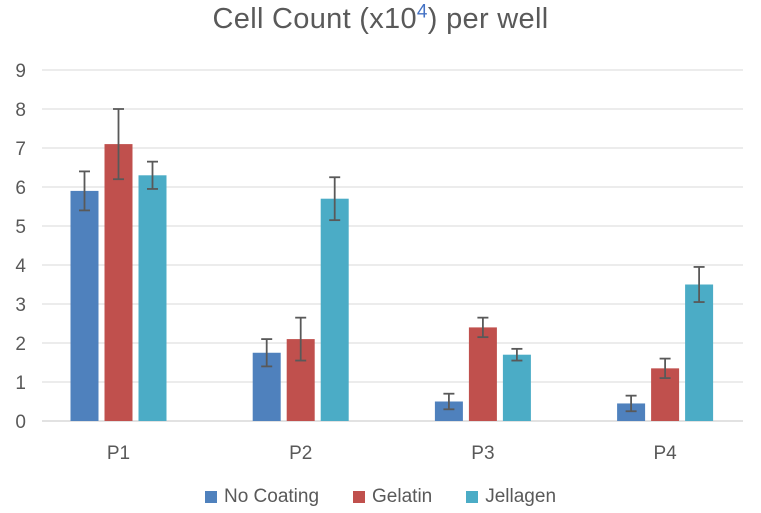  I want to click on chart-title-superscript: 4, so click(422, 12).